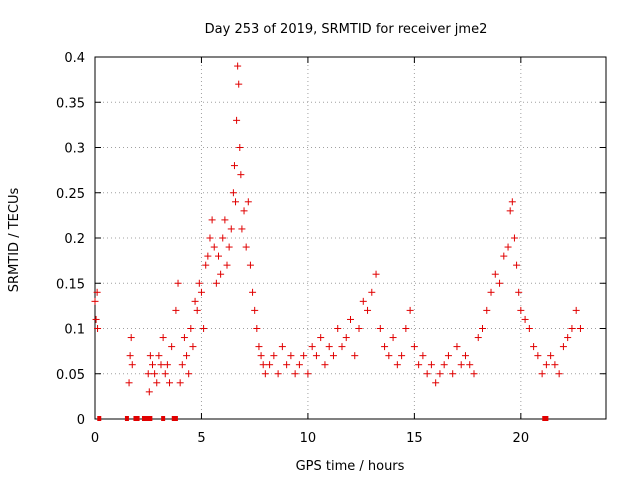  I want to click on x-tick-label: 10, so click(308, 438).